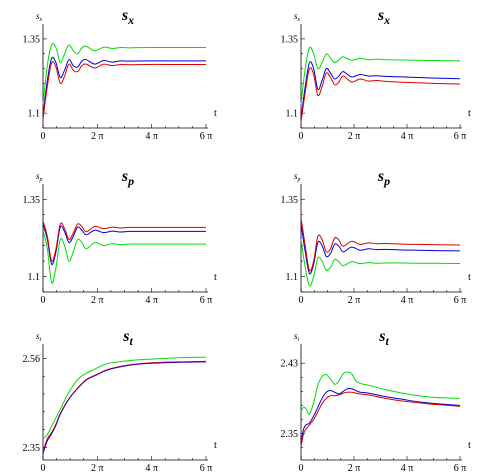 The height and width of the screenshot is (472, 500). Describe the element at coordinates (290, 364) in the screenshot. I see `y-tick-label: 2.43` at that location.